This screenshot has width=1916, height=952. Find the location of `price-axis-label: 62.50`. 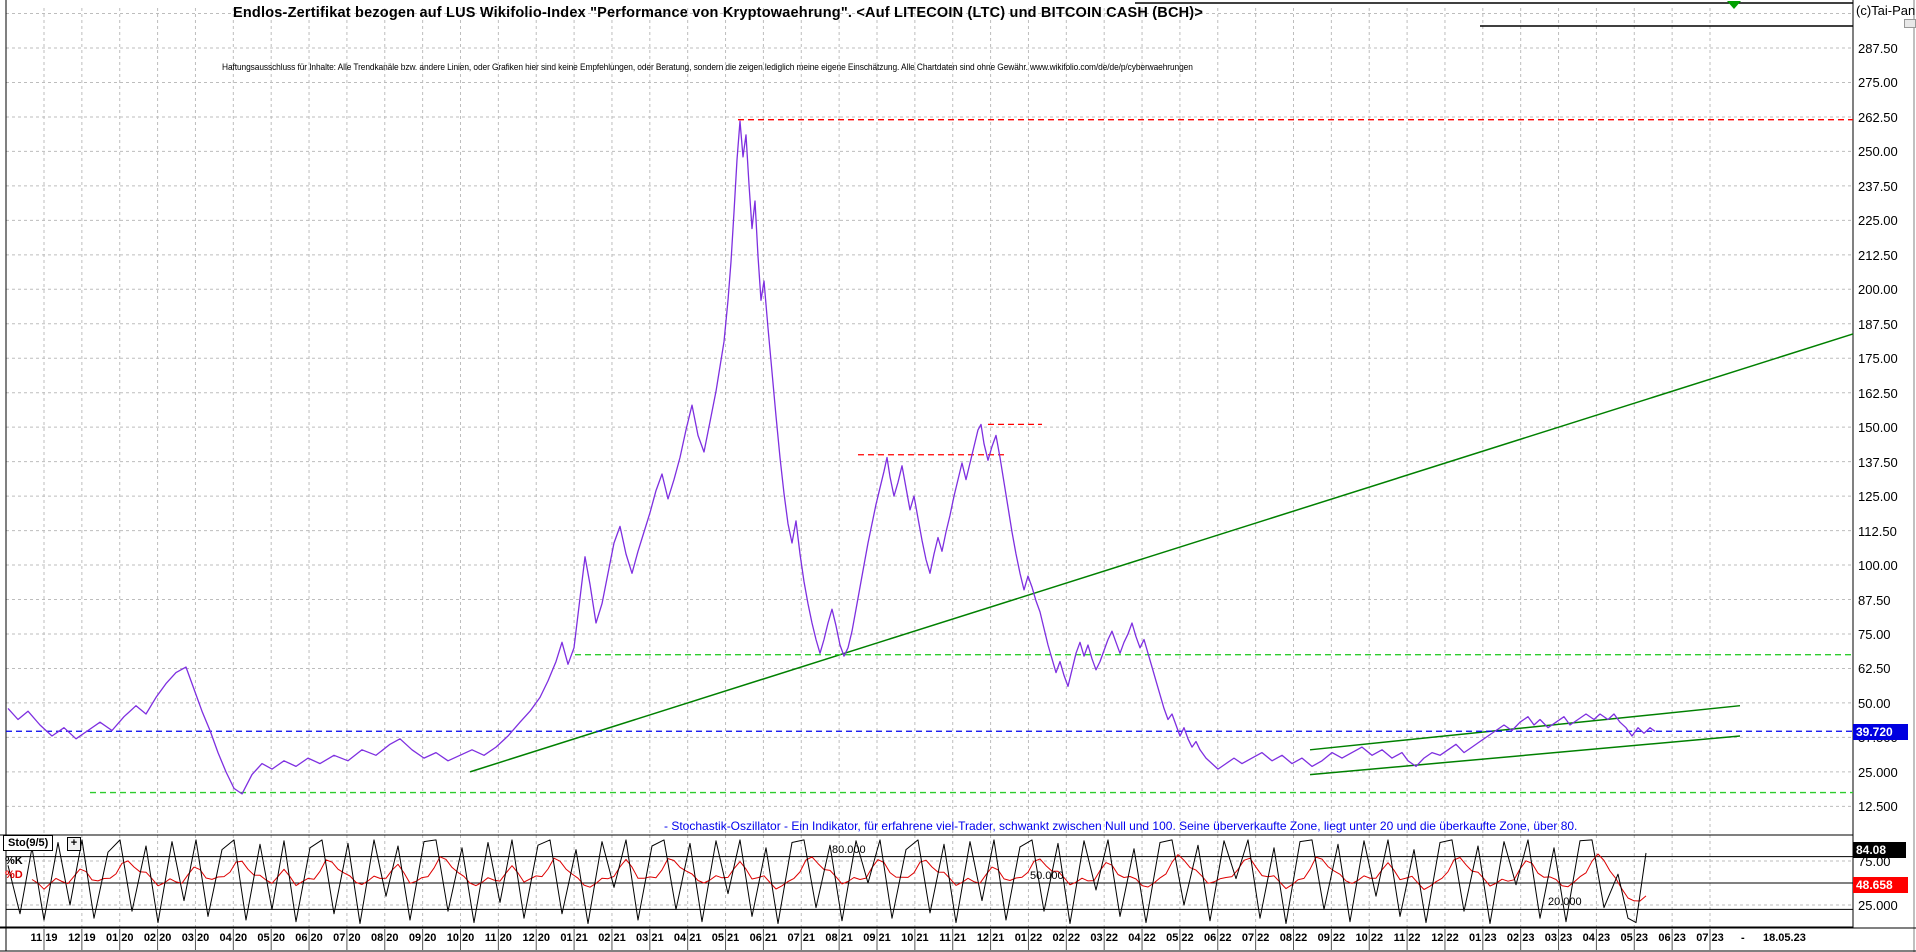

price-axis-label: 62.50 is located at coordinates (1874, 669).